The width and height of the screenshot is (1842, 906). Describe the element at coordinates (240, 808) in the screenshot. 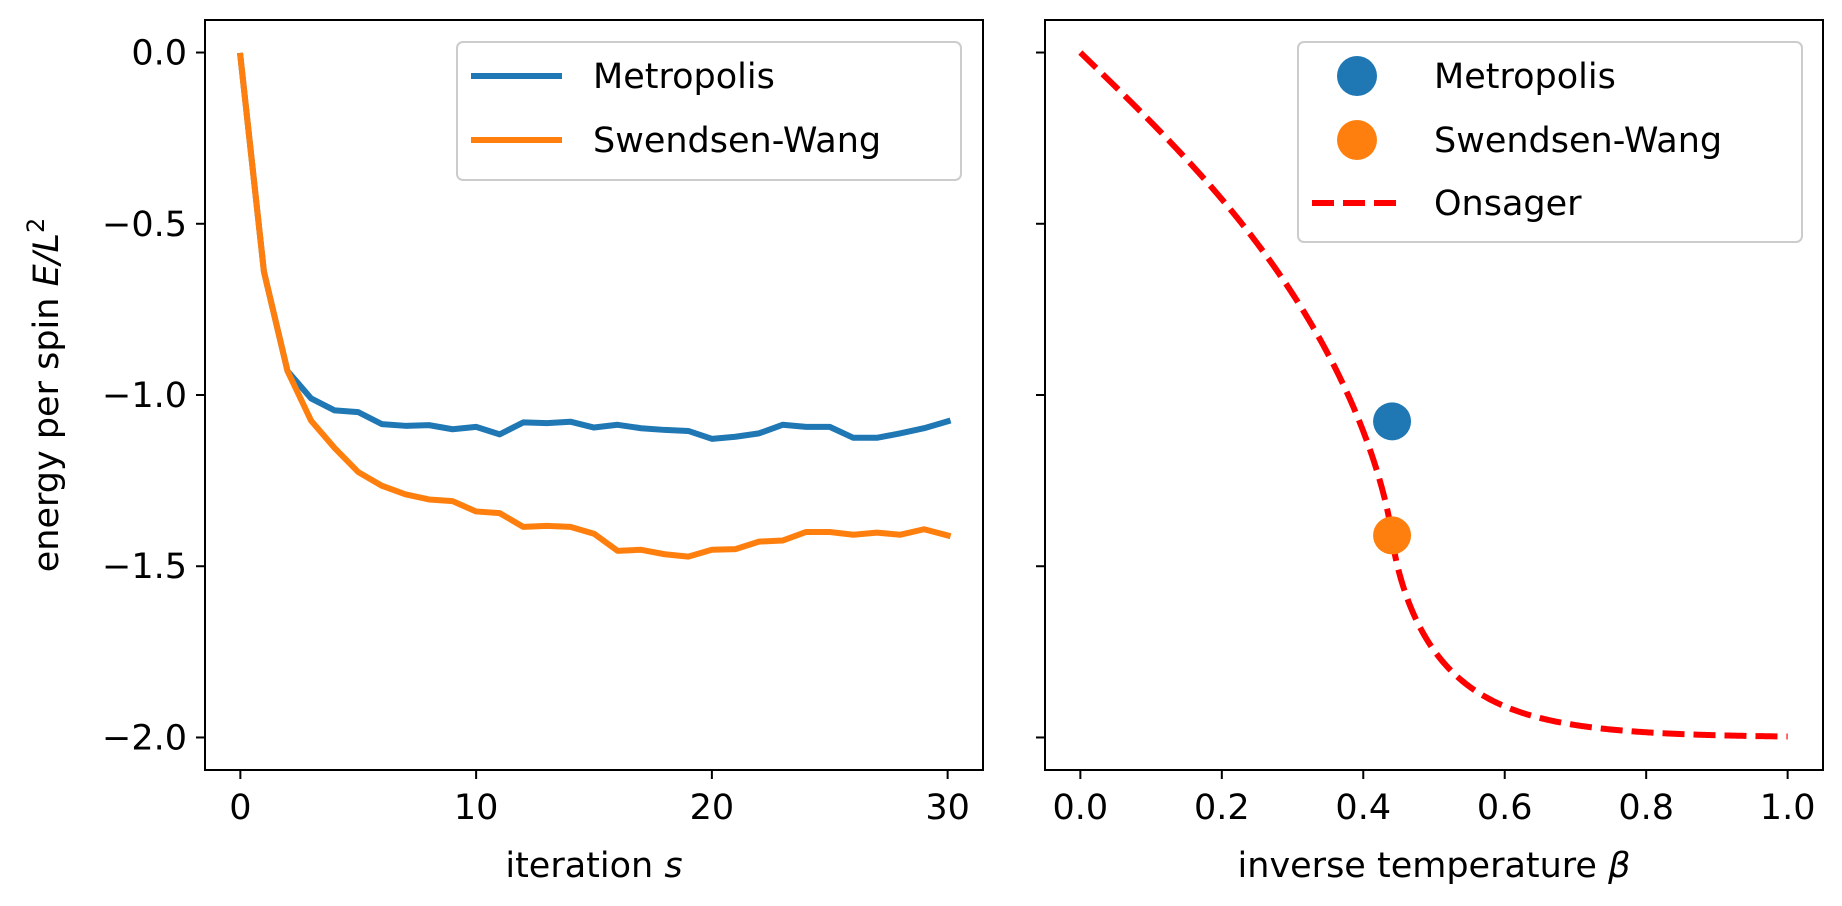

I see `x-tick-label: 0` at that location.